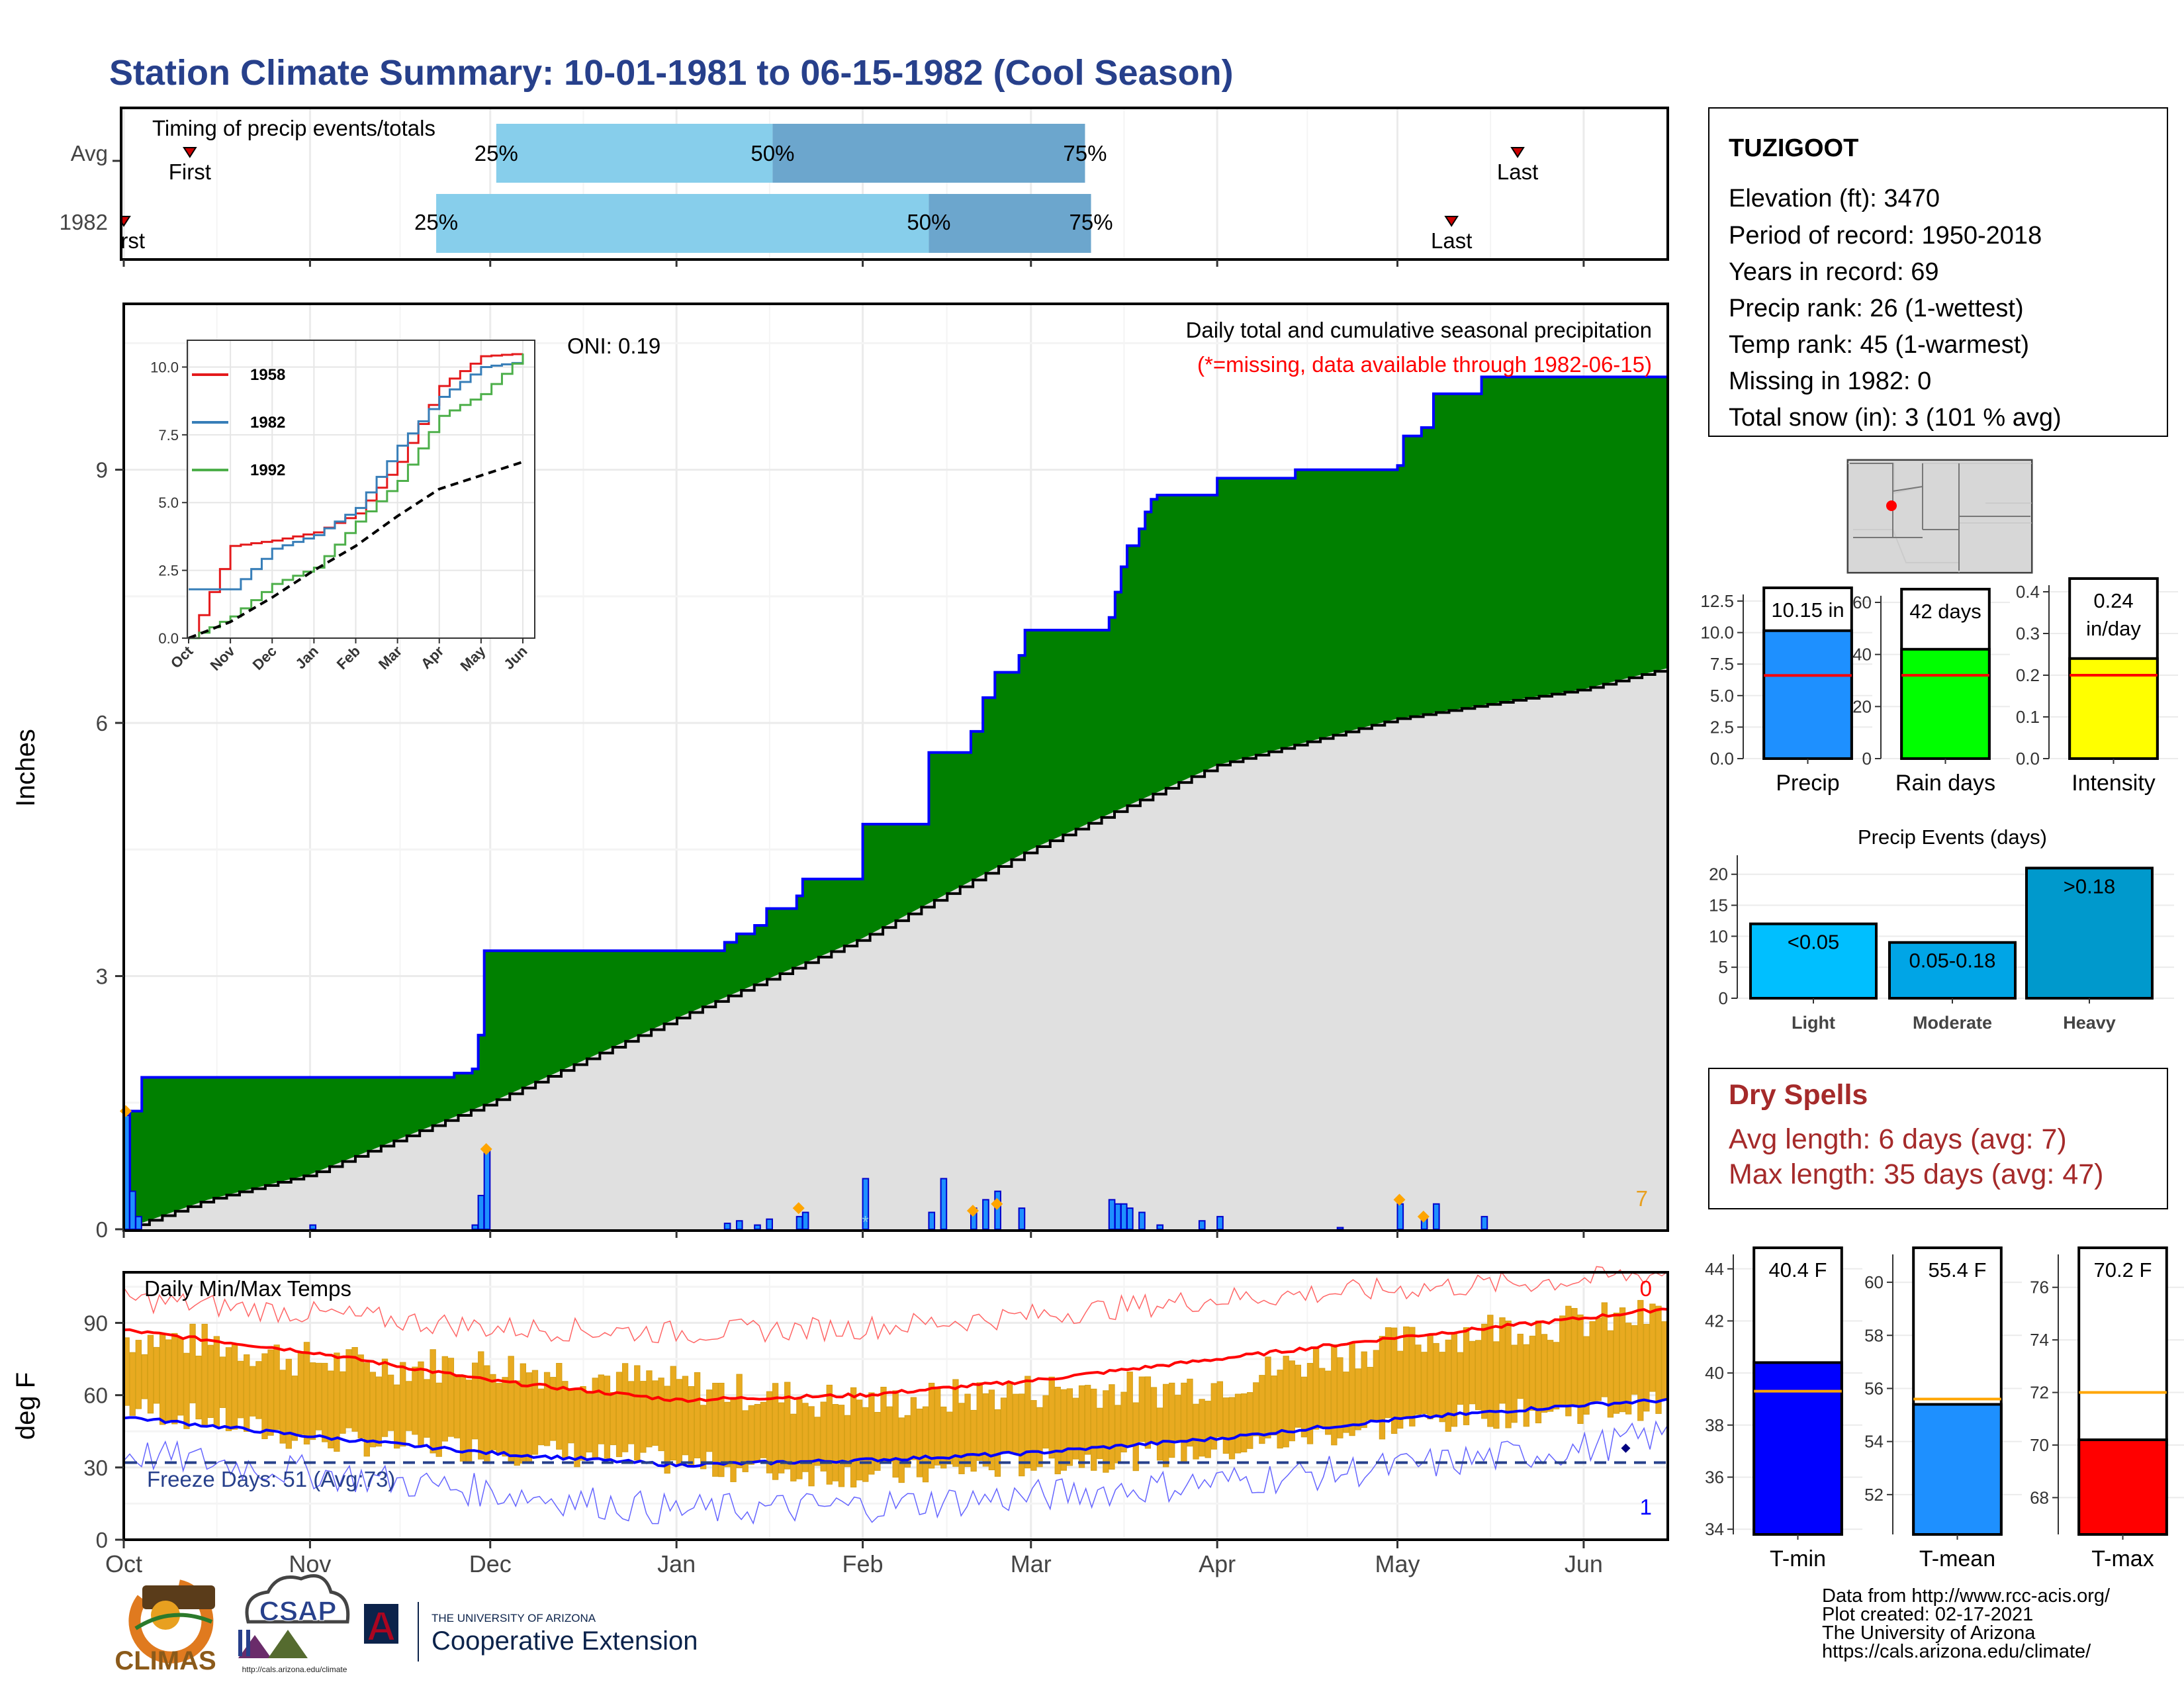  I want to click on inset-series-line, so click(356, 496).